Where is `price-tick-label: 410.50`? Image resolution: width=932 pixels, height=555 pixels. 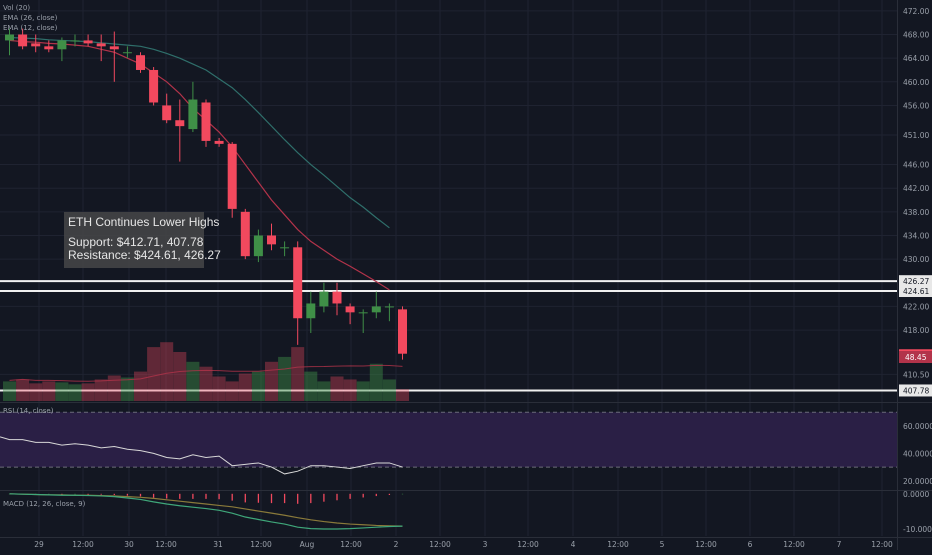
price-tick-label: 410.50 is located at coordinates (916, 374).